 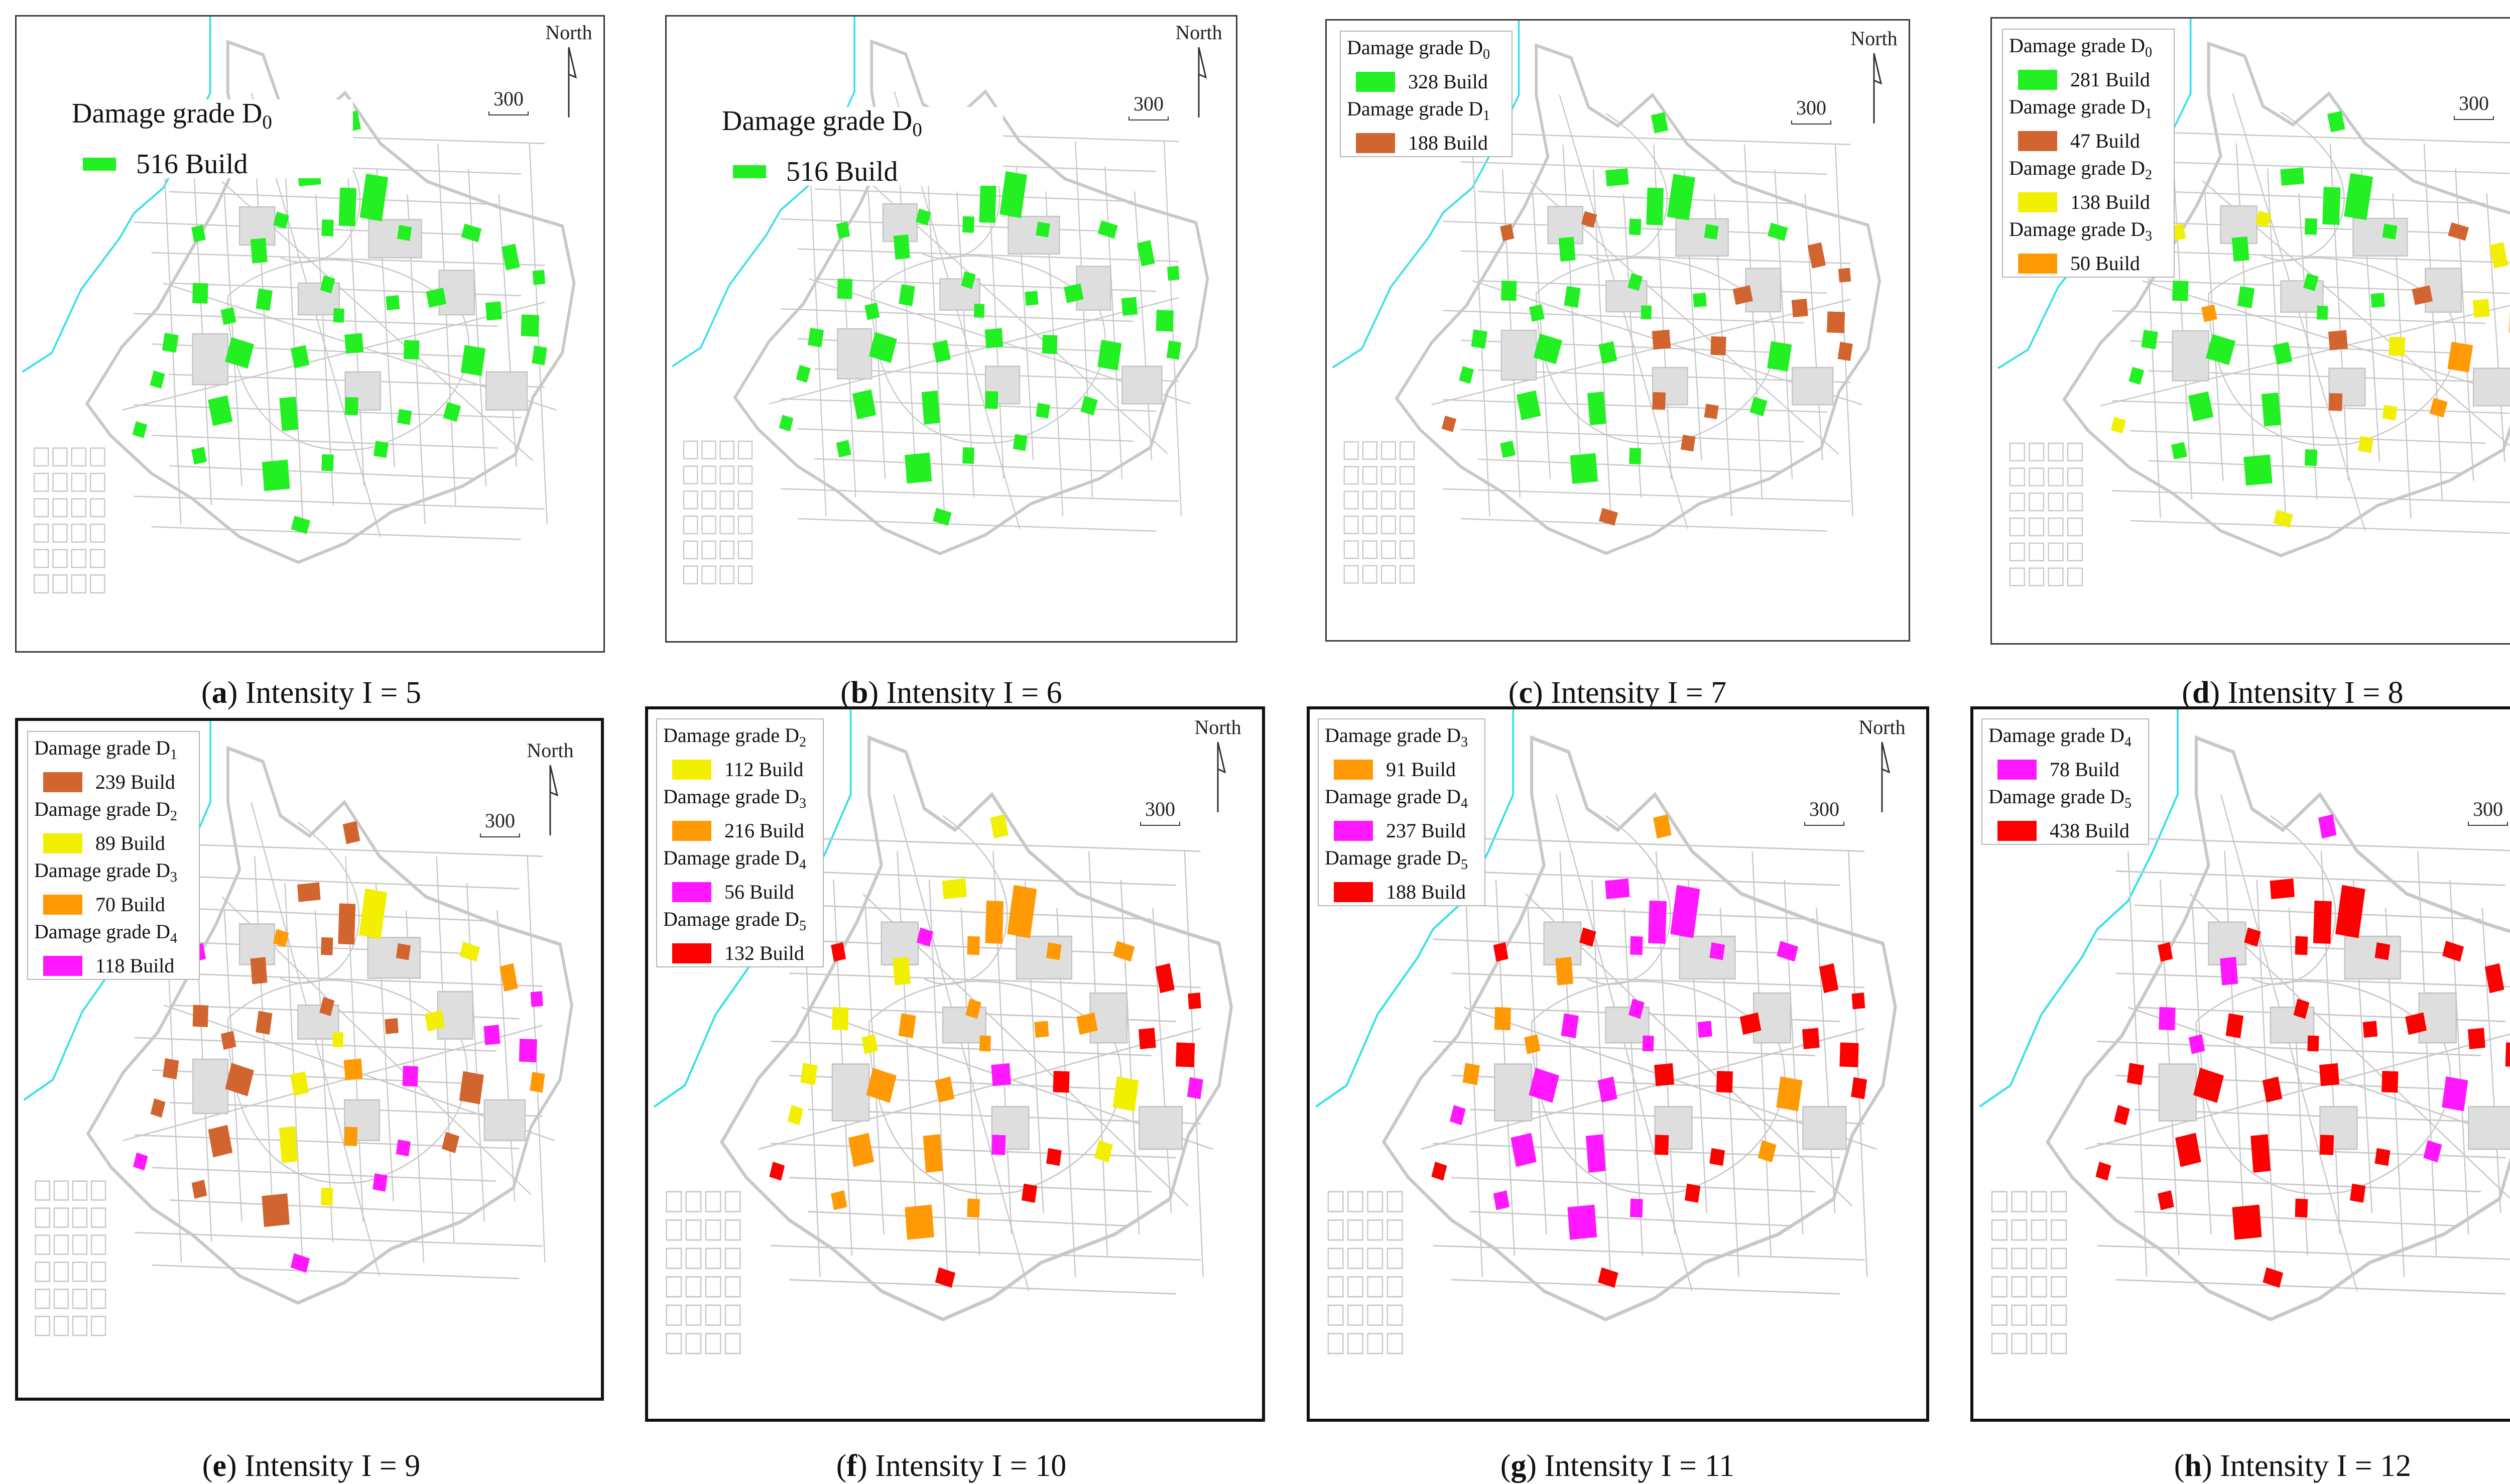 What do you see at coordinates (2201, 693) in the screenshot?
I see `panel-letter: d` at bounding box center [2201, 693].